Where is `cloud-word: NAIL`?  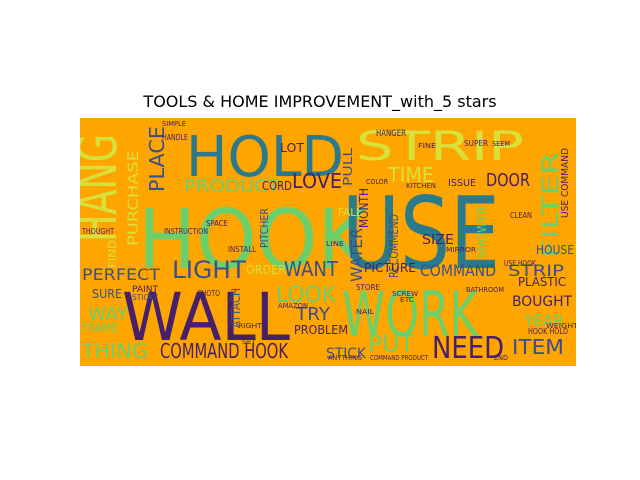
cloud-word: NAIL is located at coordinates (365, 312).